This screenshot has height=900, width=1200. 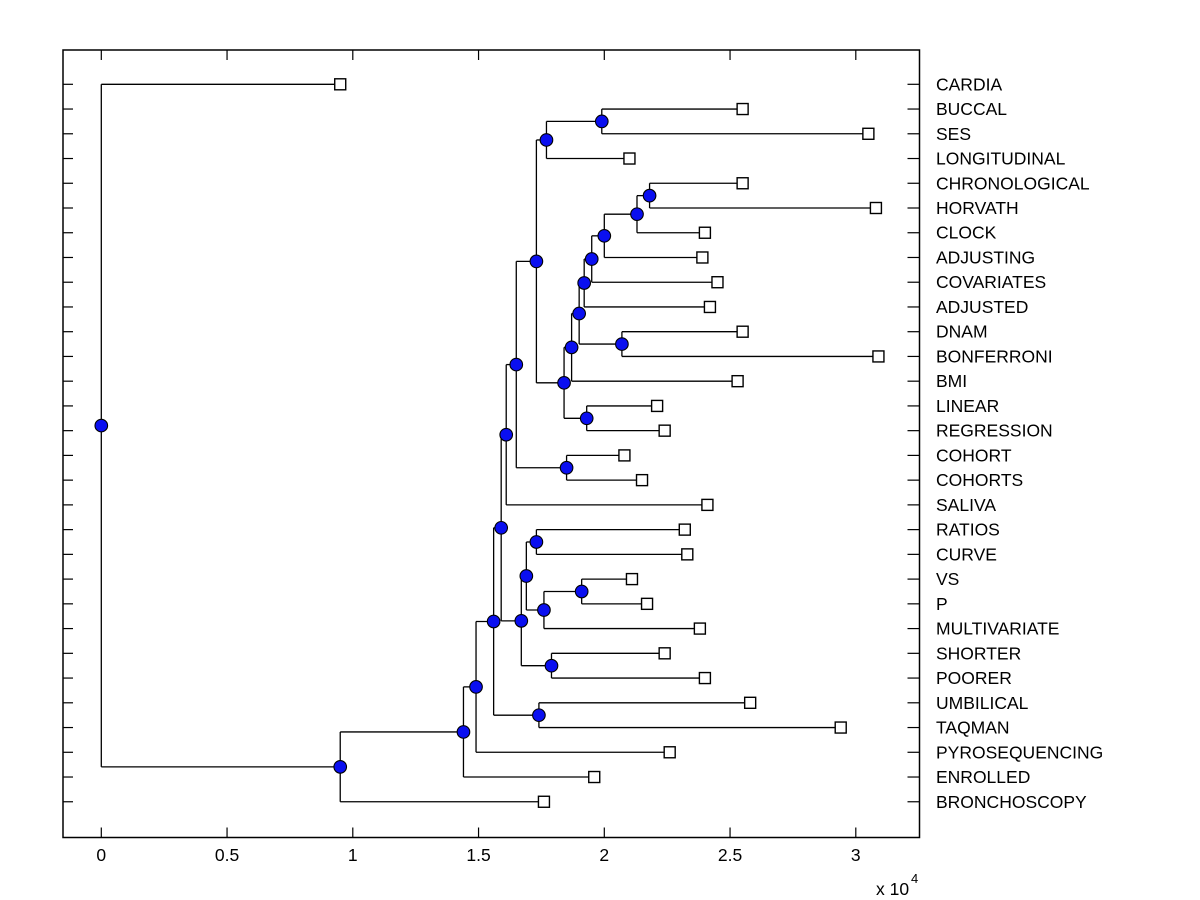 I want to click on x-axis-exponent-label: x 104, so click(x=897, y=885).